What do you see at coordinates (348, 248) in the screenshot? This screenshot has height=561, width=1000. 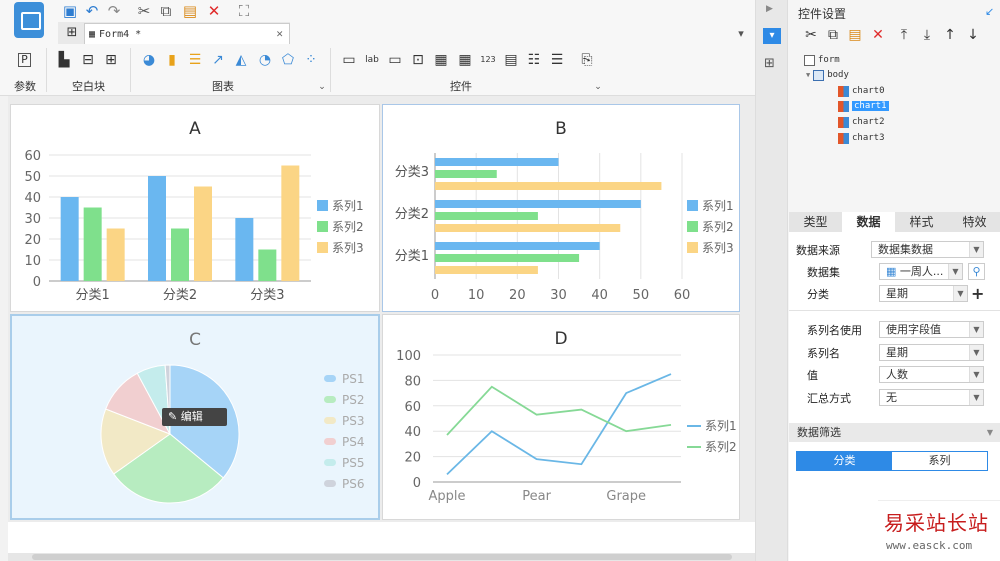 I see `legend-label: 系列3` at bounding box center [348, 248].